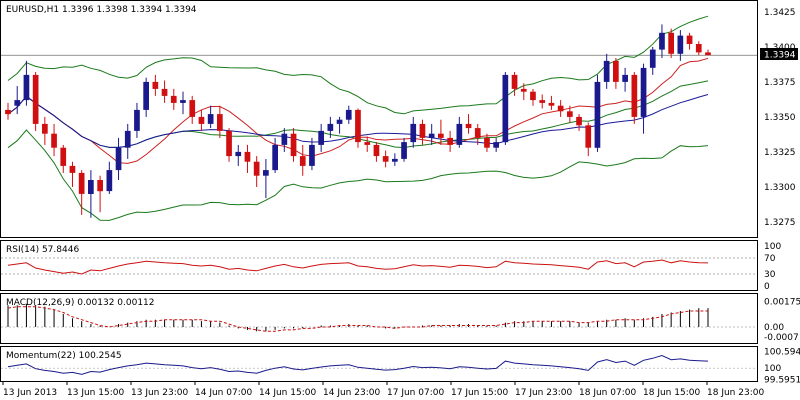 This screenshot has height=400, width=800. What do you see at coordinates (780, 48) in the screenshot?
I see `price-tick-label: 1.3400` at bounding box center [780, 48].